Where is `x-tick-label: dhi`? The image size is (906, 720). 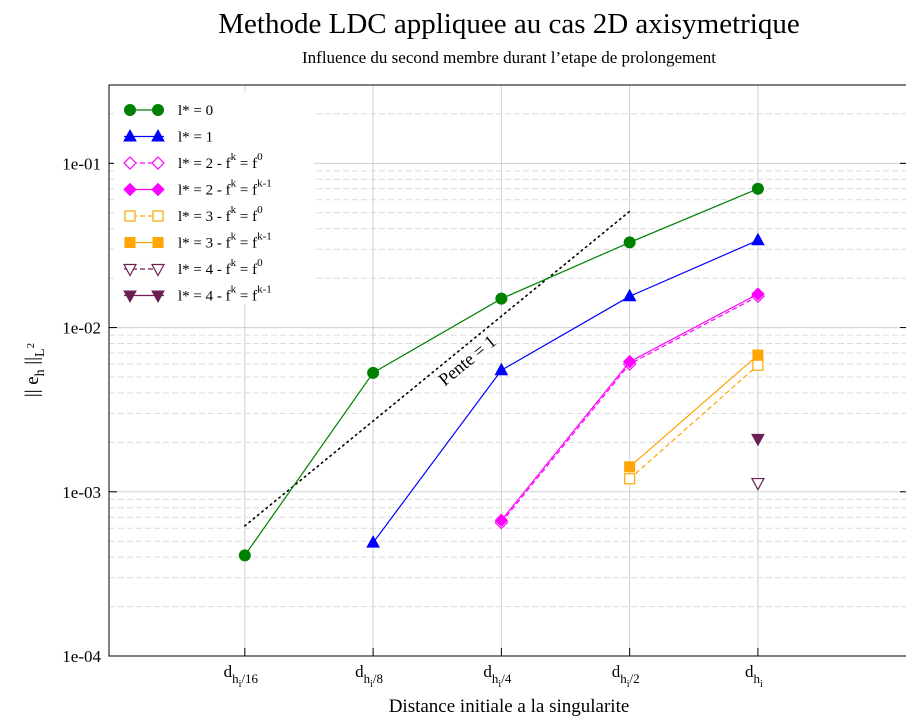 x-tick-label: dhi is located at coordinates (754, 676).